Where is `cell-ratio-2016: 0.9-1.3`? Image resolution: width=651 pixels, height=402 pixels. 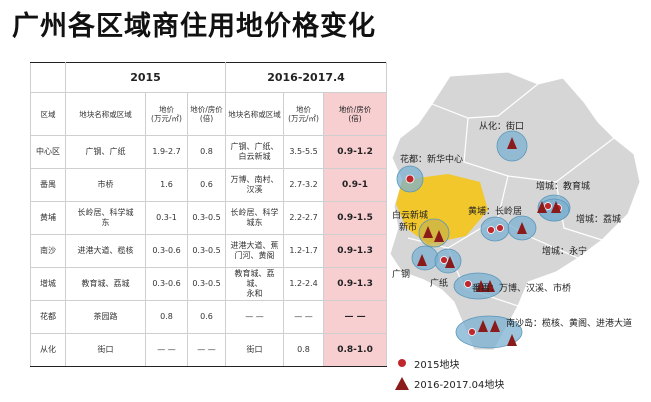
cell-ratio-2016: 0.9-1.3 is located at coordinates (355, 251).